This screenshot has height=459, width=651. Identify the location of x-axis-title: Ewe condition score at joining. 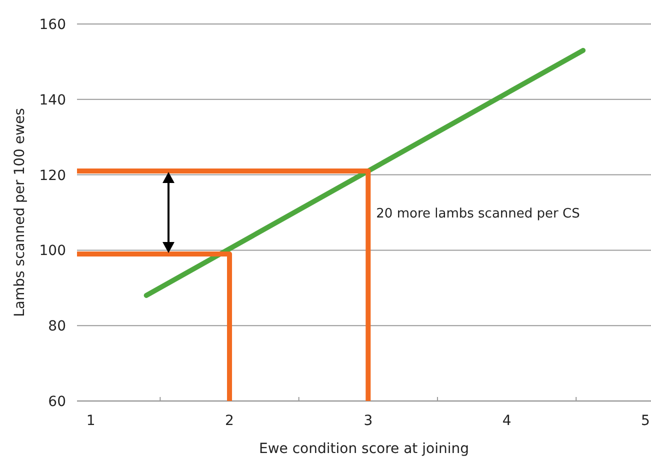
(364, 449).